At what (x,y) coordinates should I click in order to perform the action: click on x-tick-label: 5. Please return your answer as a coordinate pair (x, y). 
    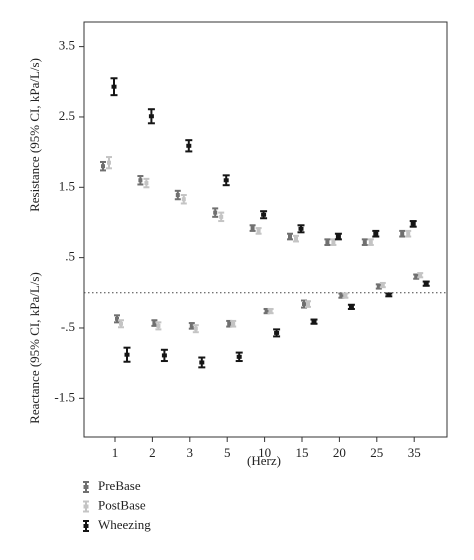
    Looking at the image, I should click on (227, 452).